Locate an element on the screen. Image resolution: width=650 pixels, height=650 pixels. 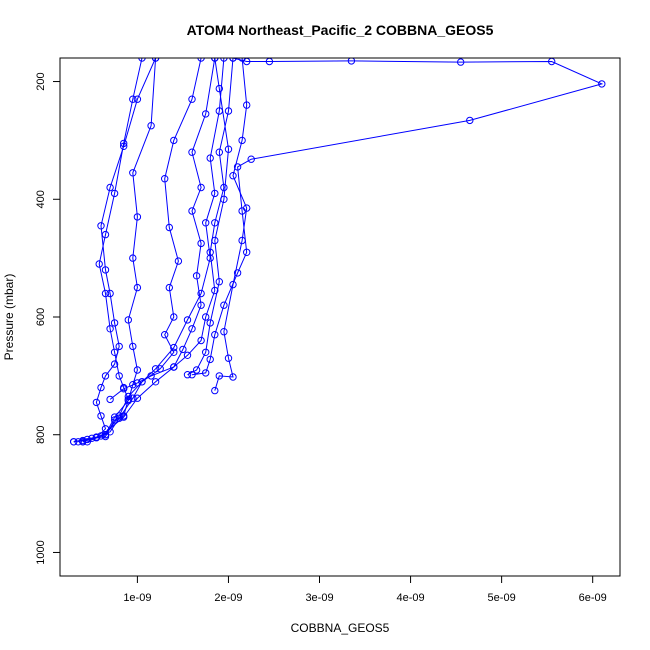
y-tick-label: 400 is located at coordinates (41, 199).